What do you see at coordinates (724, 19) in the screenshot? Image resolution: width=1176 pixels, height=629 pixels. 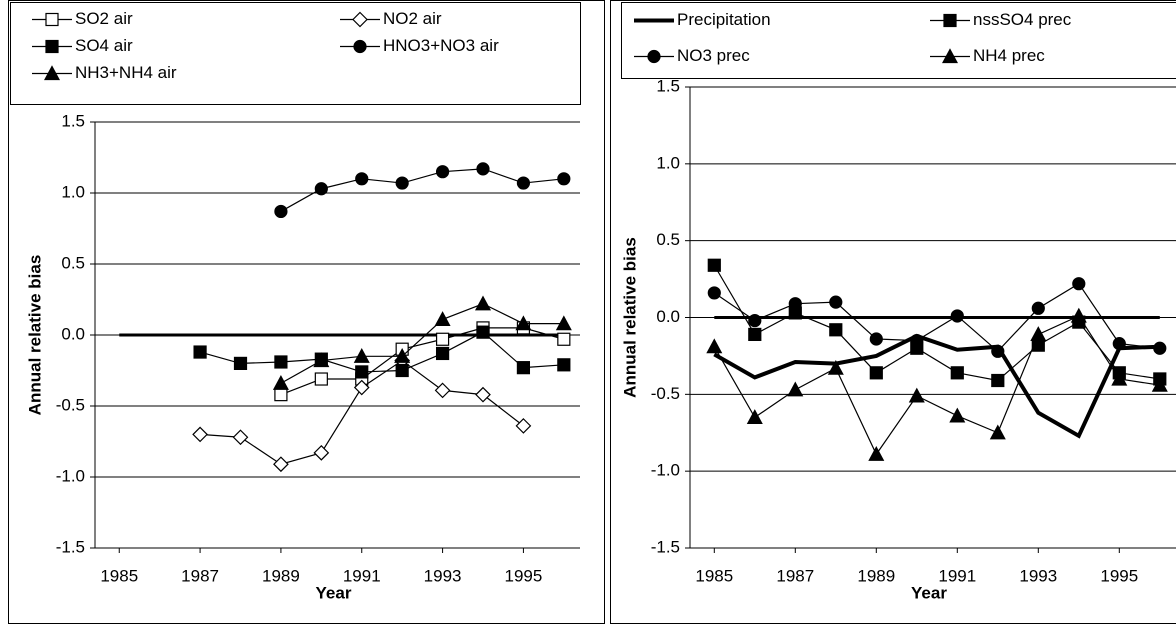 I see `legend-label: Precipitation` at bounding box center [724, 19].